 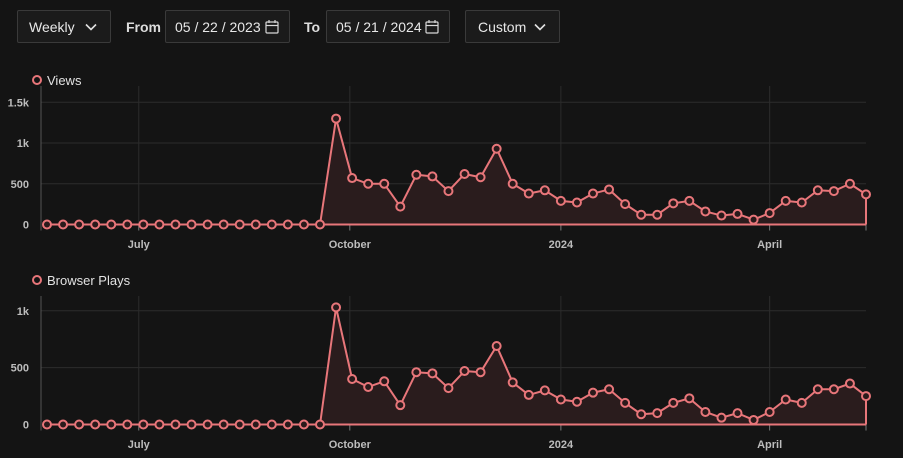 I want to click on from-date-input: 05 / 22 / 2023, so click(x=227, y=26).